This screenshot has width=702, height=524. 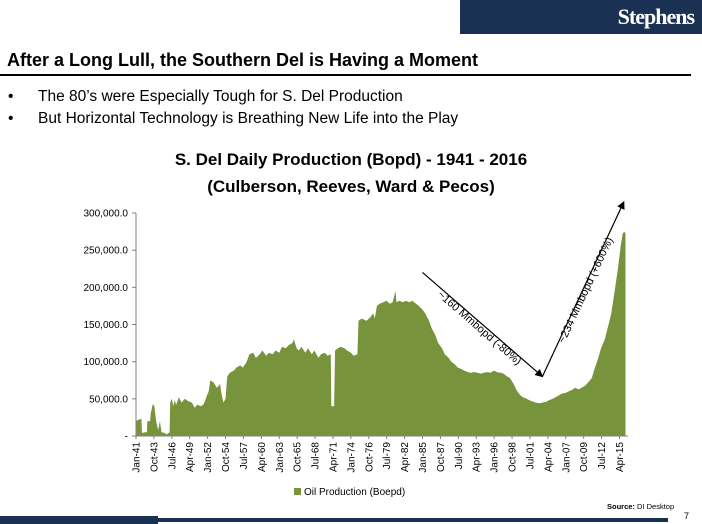 I want to click on y-tick-label: 150,000.0, so click(x=106, y=325).